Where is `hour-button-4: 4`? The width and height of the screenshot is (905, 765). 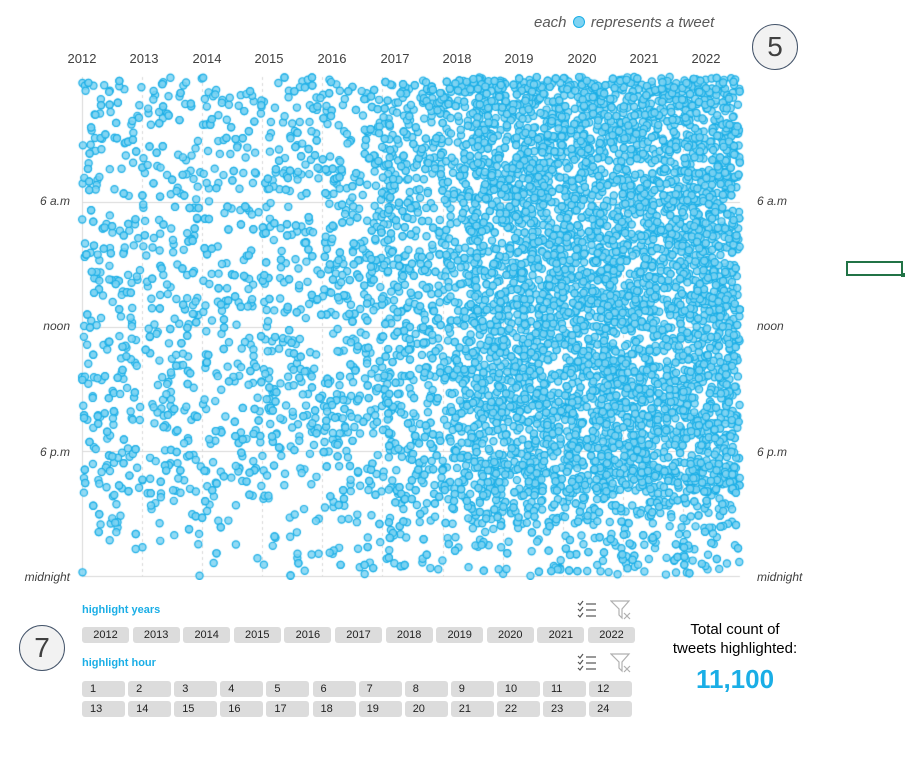 hour-button-4: 4 is located at coordinates (242, 689).